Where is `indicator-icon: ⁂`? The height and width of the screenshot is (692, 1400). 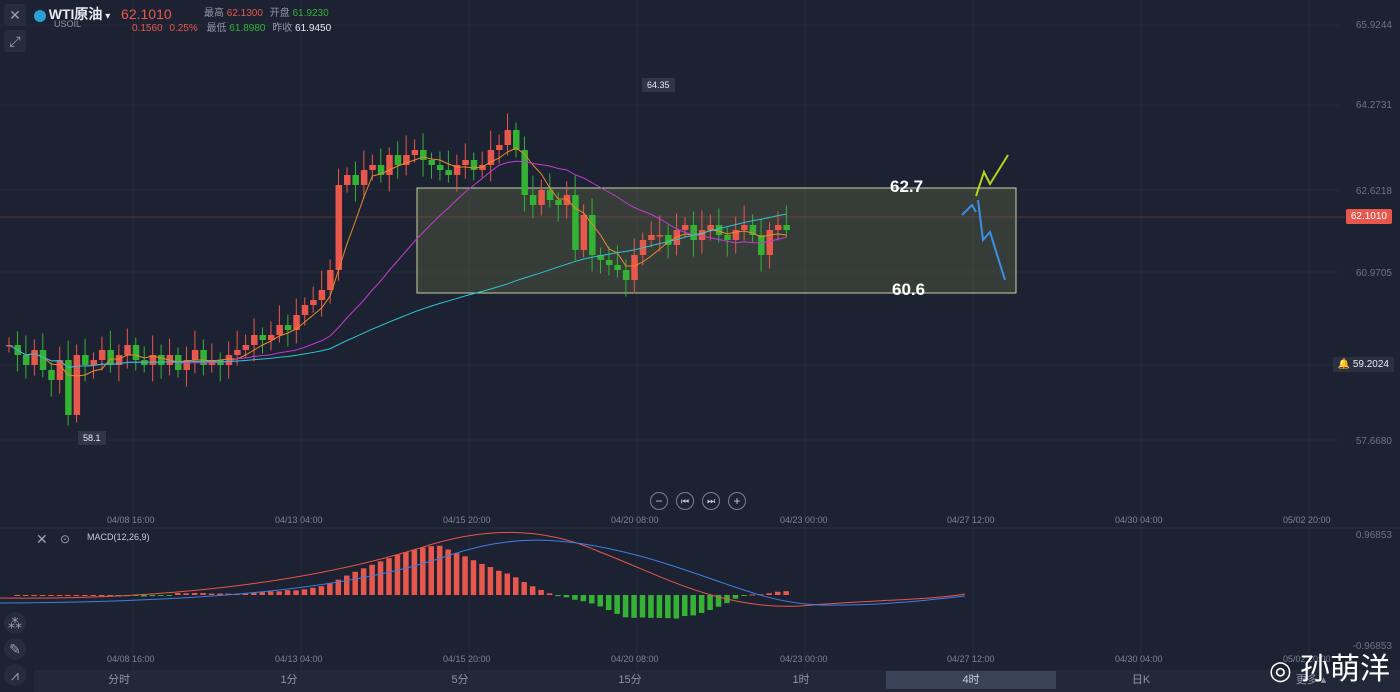 indicator-icon: ⁂ is located at coordinates (15, 623).